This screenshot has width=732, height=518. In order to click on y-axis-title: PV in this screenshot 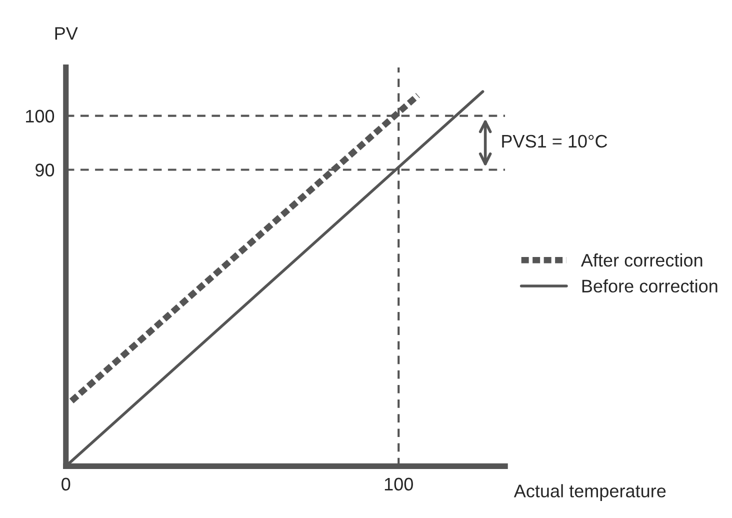, I will do `click(66, 33)`.